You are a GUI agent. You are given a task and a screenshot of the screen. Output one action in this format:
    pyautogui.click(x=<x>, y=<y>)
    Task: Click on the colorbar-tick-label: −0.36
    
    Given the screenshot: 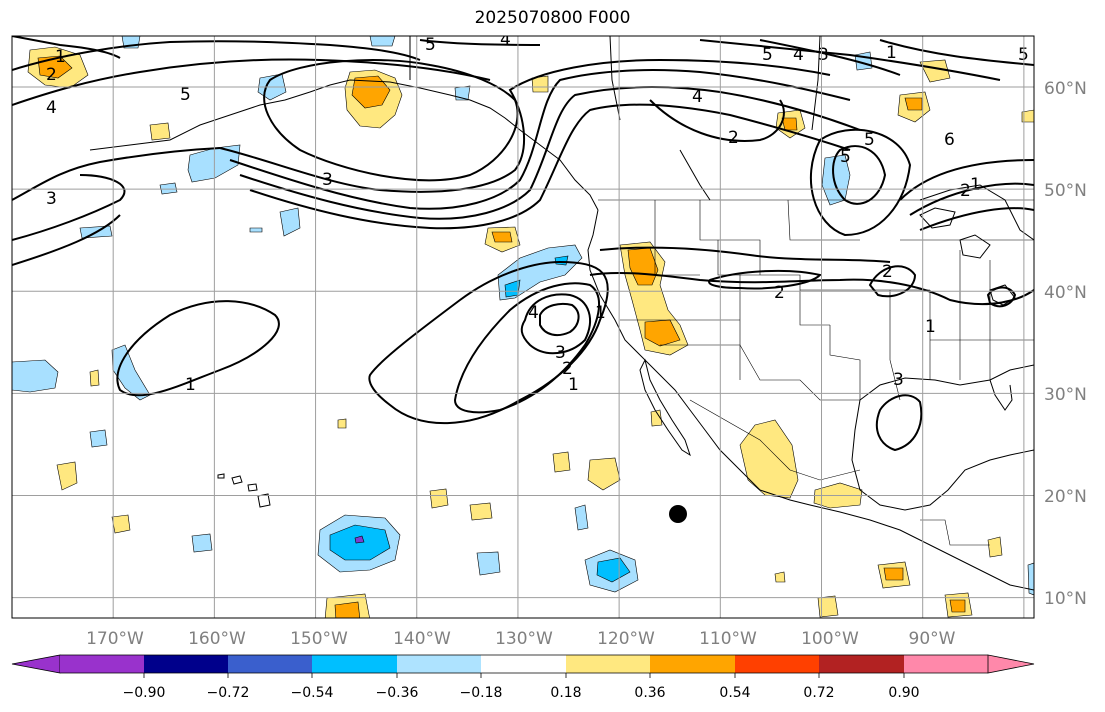 What is the action you would take?
    pyautogui.click(x=397, y=693)
    